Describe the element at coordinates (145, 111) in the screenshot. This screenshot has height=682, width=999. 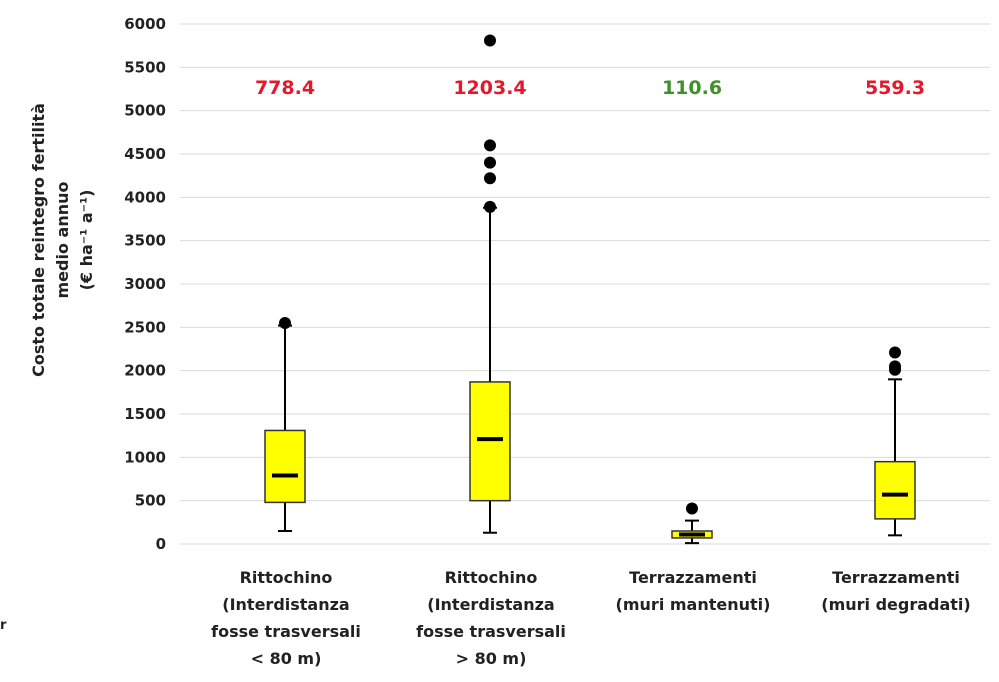
I see `y-tick-label: 5000` at that location.